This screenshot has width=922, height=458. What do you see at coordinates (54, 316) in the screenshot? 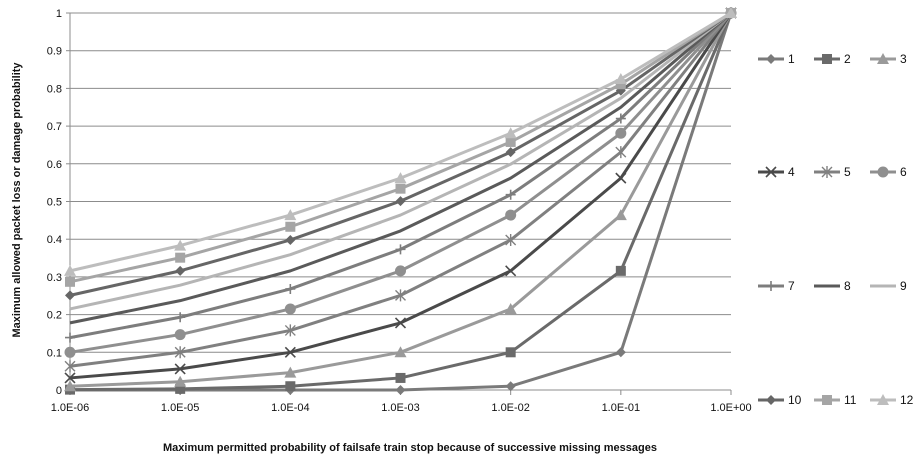
I see `y-tick-label: 0.2` at bounding box center [54, 316].